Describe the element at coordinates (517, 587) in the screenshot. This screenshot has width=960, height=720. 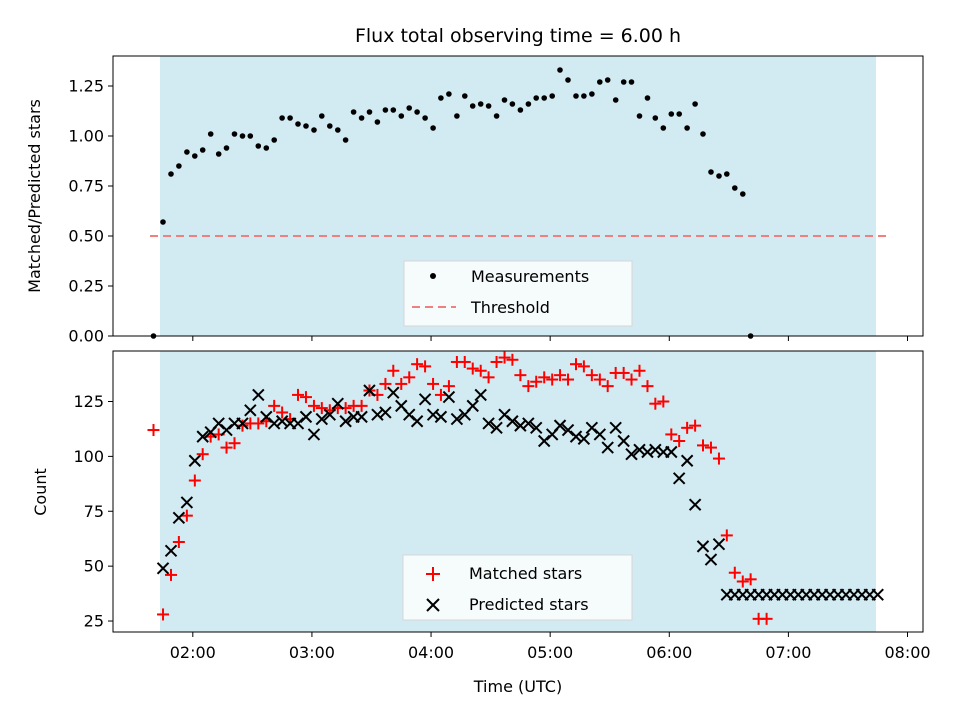
I see `bottom-legend-box` at that location.